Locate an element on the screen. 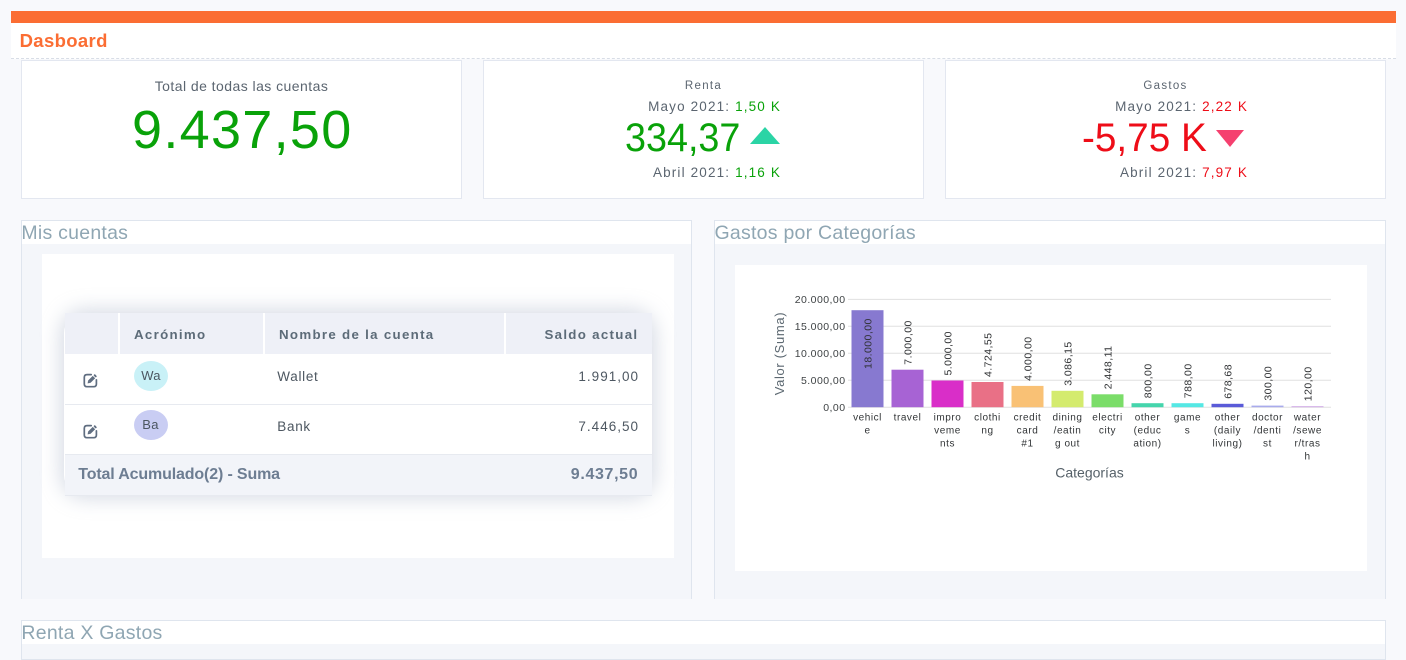  svg-text: 3.086,15 is located at coordinates (1068, 363).